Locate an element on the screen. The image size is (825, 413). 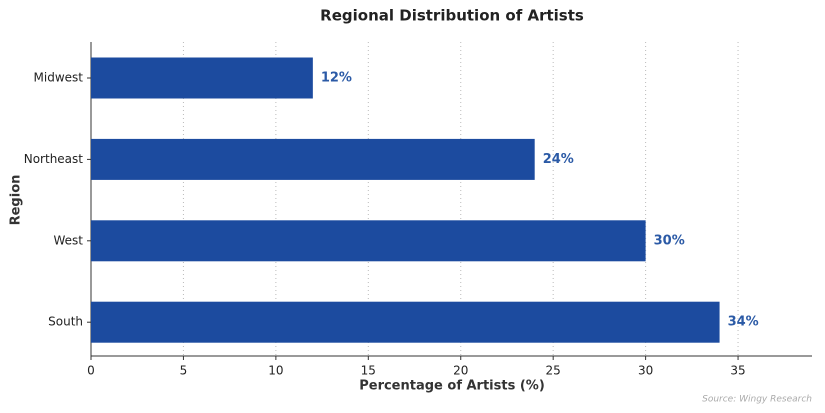
chart-title: Regional Distribution of Artists is located at coordinates (452, 16).